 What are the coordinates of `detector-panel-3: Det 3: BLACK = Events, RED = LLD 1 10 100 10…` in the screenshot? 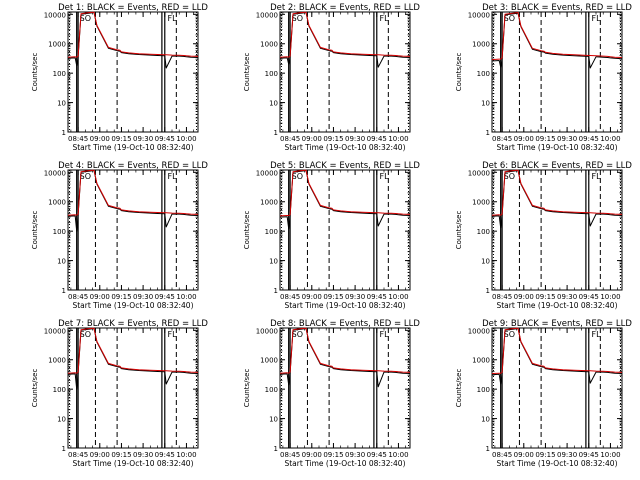 It's located at (543, 77).